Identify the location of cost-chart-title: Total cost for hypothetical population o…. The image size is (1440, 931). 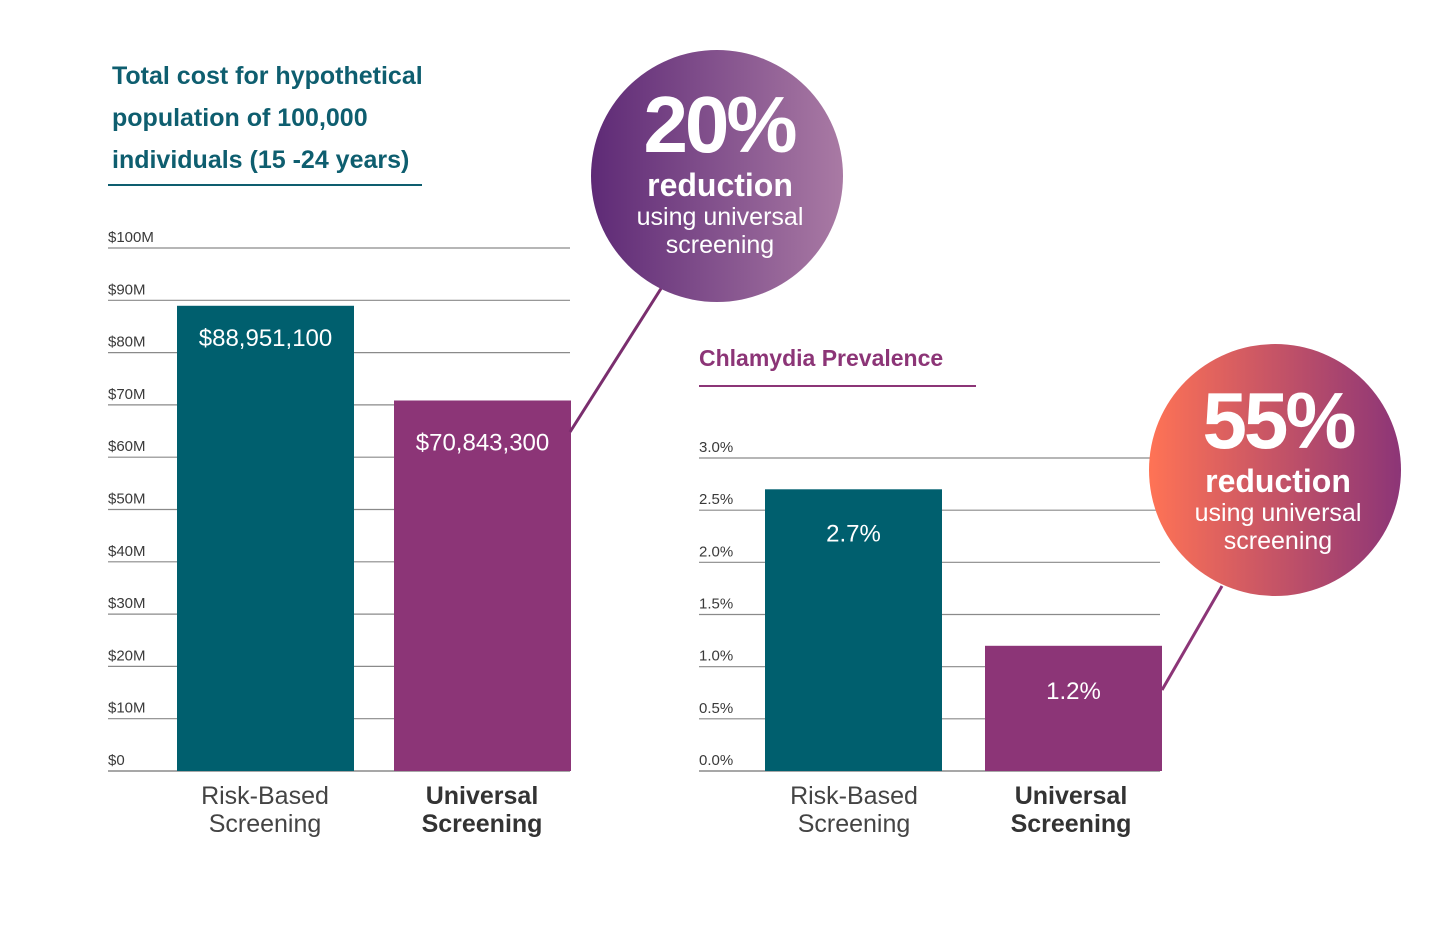
(265, 124).